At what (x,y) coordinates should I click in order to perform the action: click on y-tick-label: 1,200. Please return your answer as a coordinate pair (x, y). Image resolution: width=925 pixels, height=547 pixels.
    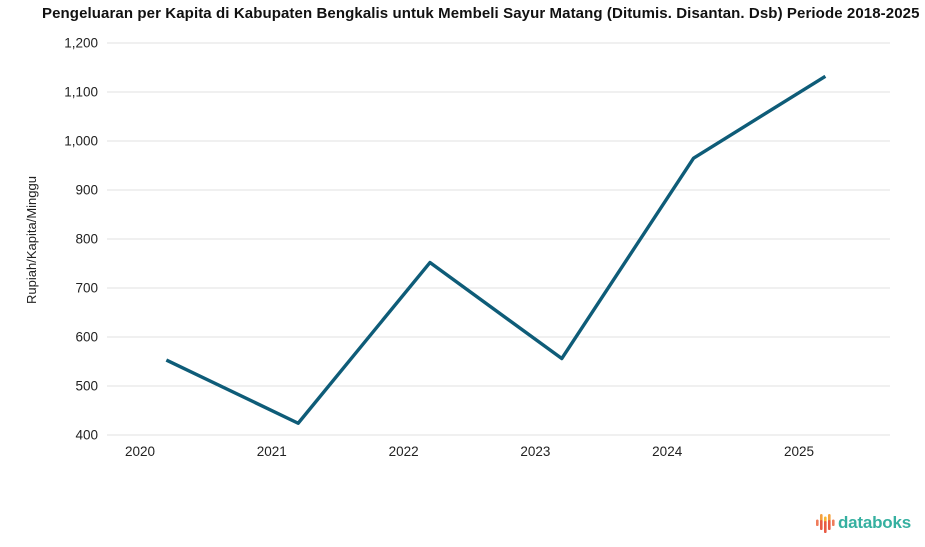
    Looking at the image, I should click on (81, 43).